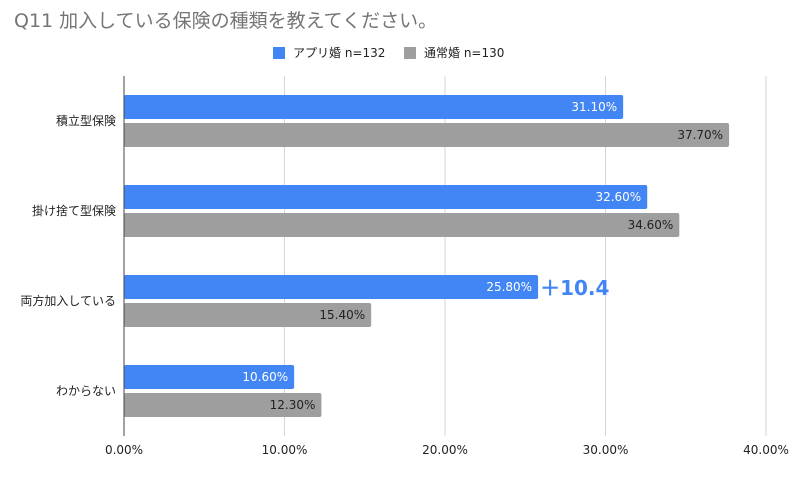 Image resolution: width=800 pixels, height=479 pixels. What do you see at coordinates (594, 107) in the screenshot?
I see `data-label: 31.10%` at bounding box center [594, 107].